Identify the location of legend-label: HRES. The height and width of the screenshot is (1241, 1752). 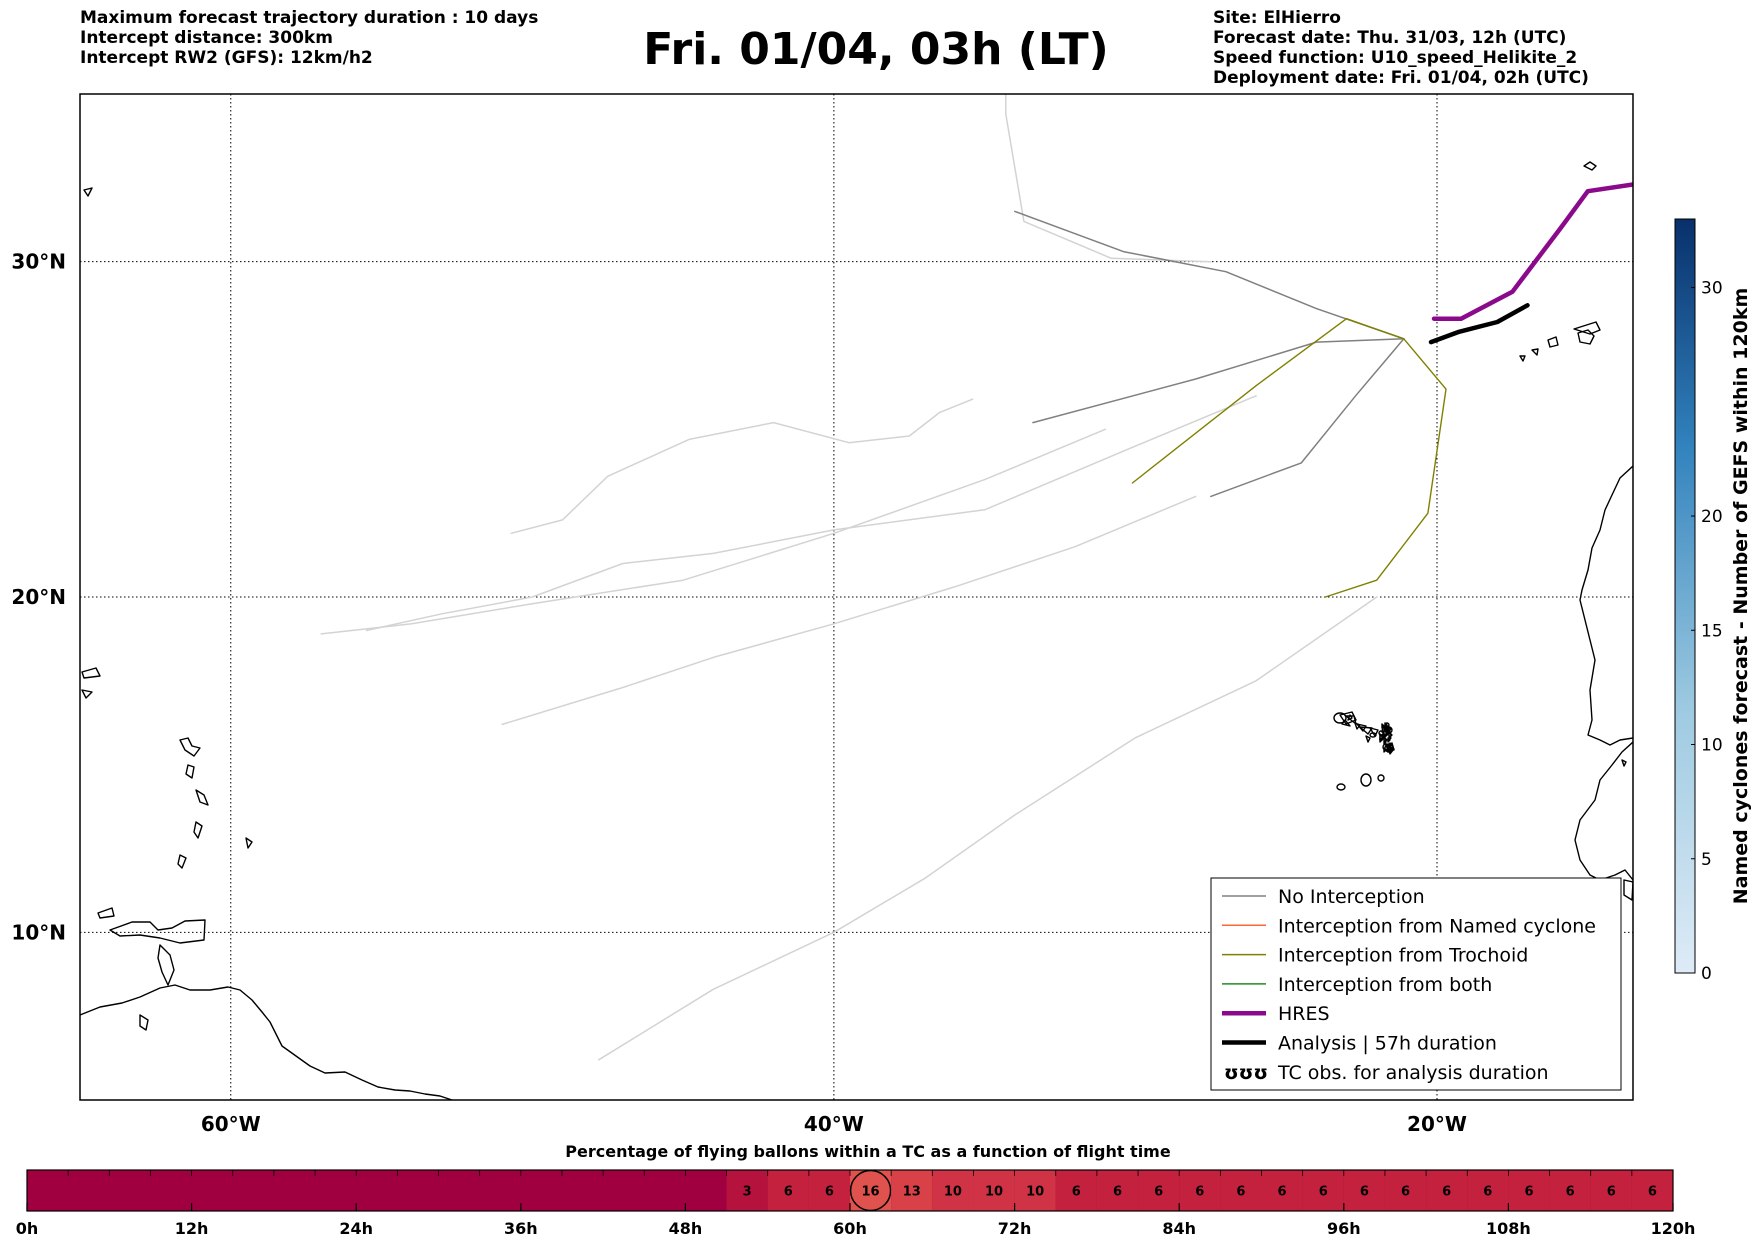
(1304, 1014).